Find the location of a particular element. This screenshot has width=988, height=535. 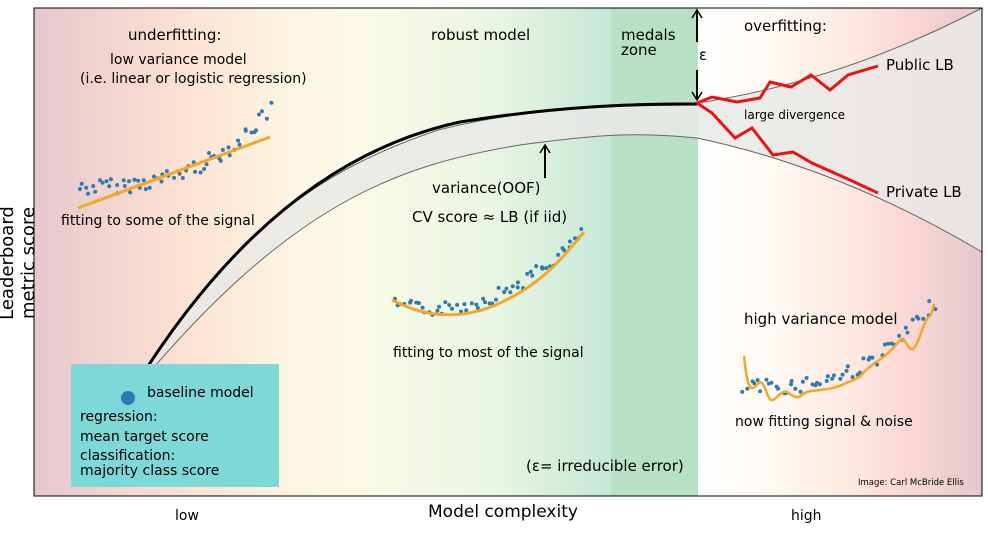

quadratic-fit-curve is located at coordinates (488, 274).